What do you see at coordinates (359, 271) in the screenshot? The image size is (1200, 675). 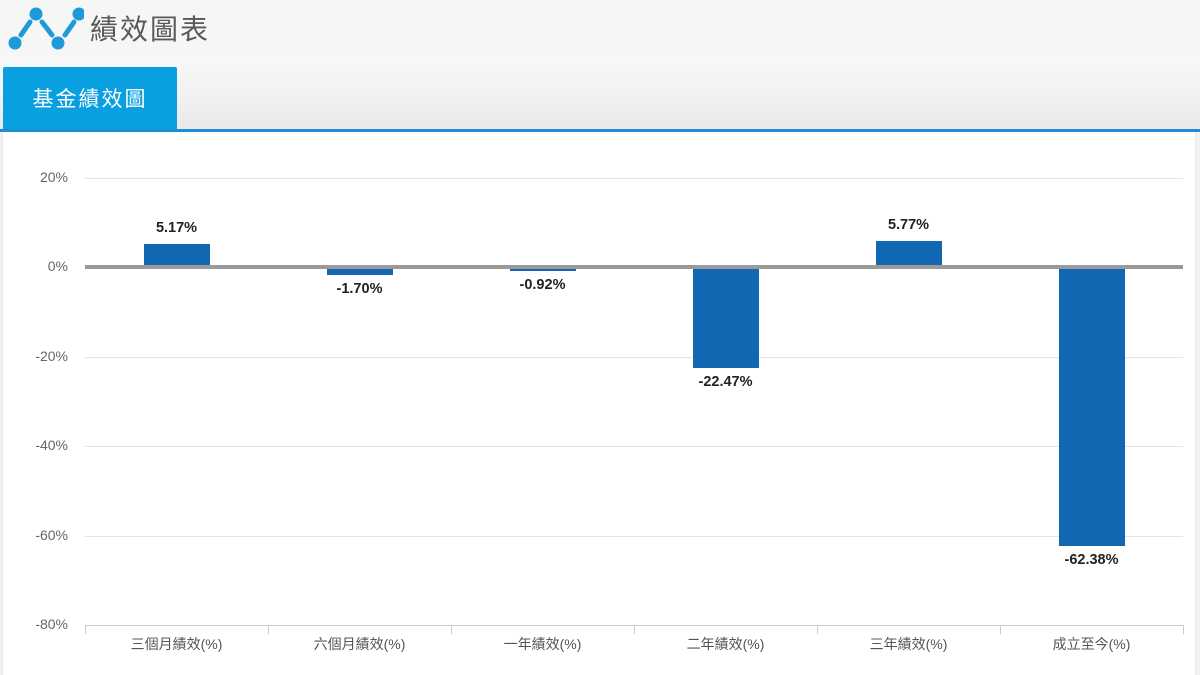 I see `bar-六個月績效(%)` at bounding box center [359, 271].